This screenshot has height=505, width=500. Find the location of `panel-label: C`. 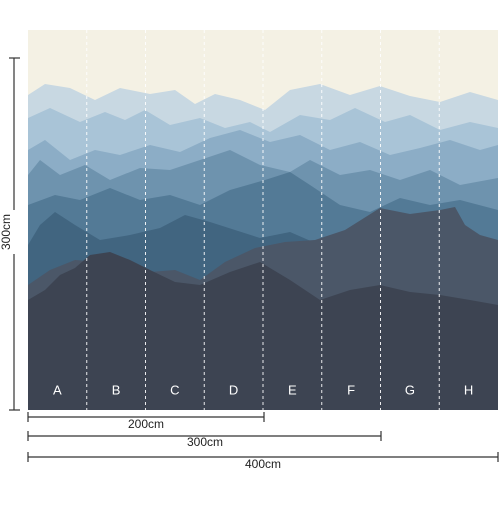

panel-label: C is located at coordinates (174, 389).